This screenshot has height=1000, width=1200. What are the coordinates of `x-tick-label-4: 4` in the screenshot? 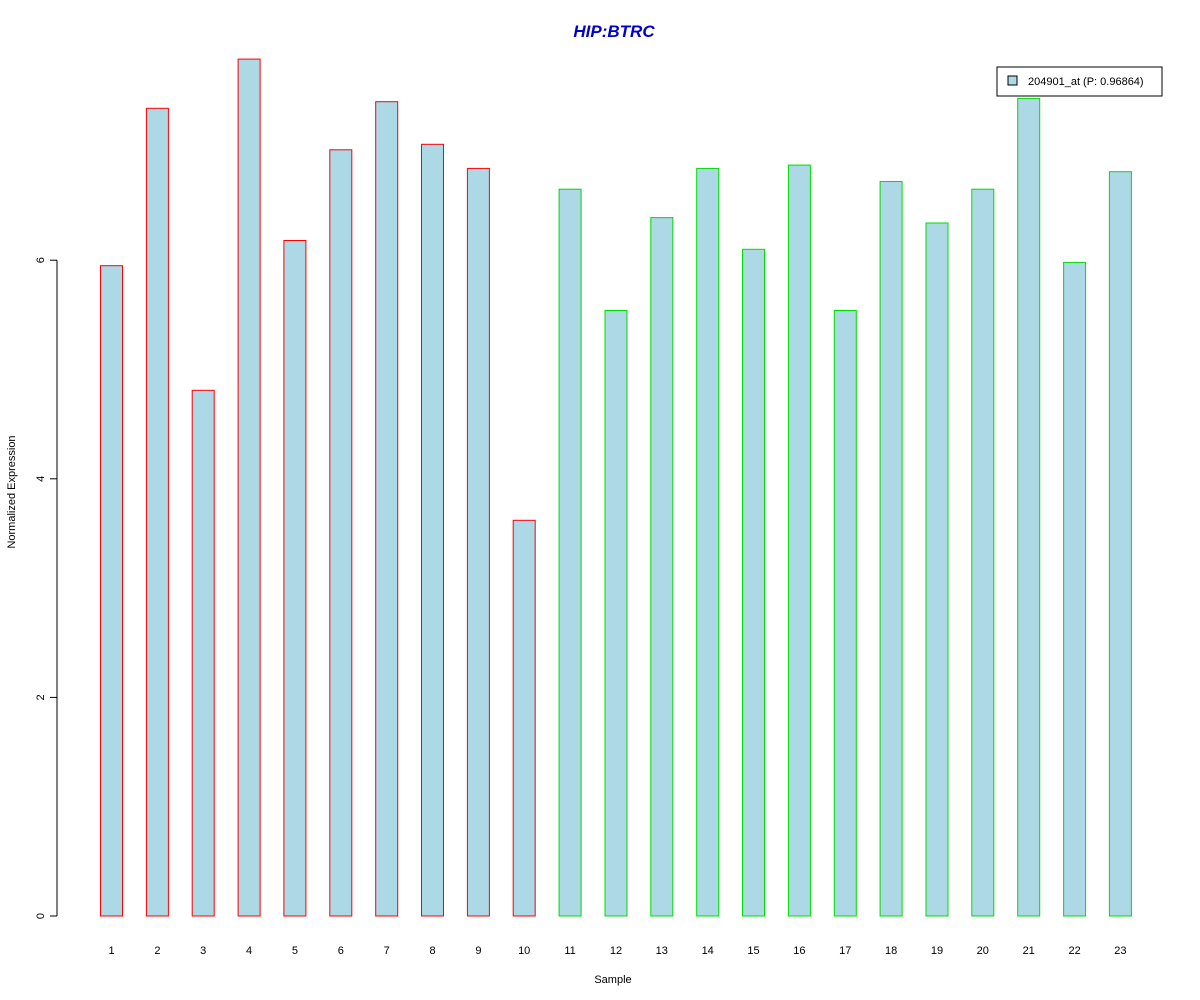 It's located at (249, 951).